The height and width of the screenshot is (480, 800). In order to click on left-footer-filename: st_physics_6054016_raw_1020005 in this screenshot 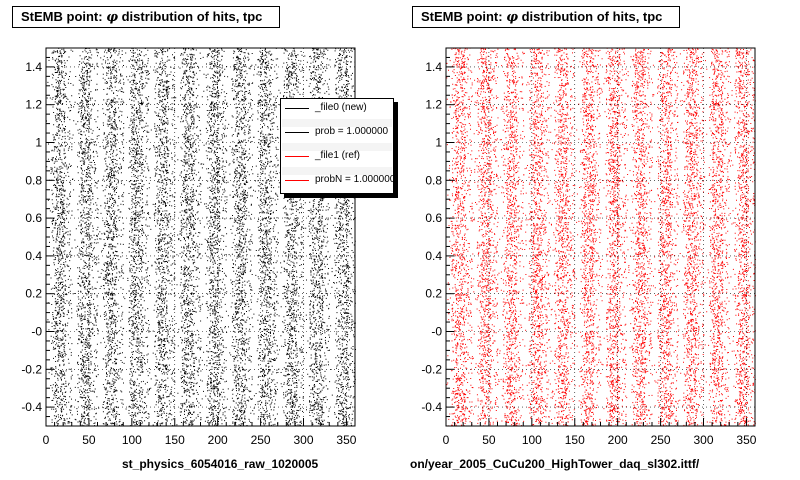, I will do `click(220, 464)`.